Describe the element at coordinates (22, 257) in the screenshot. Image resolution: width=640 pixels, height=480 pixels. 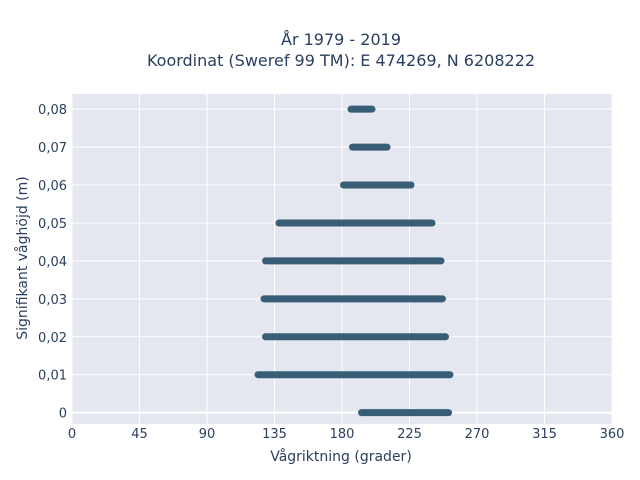
I see `y-axis-title: Signifikant våghöjd (m)` at that location.